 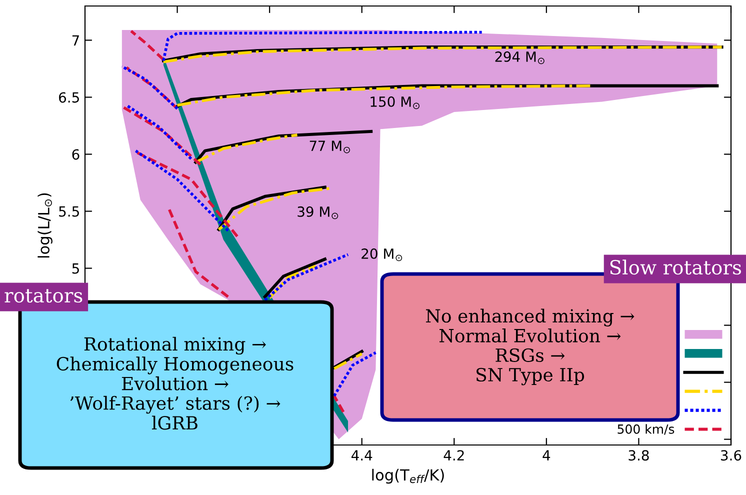 What do you see at coordinates (330, 147) in the screenshot?
I see `annotation: 77 M$_{⊙}$` at bounding box center [330, 147].